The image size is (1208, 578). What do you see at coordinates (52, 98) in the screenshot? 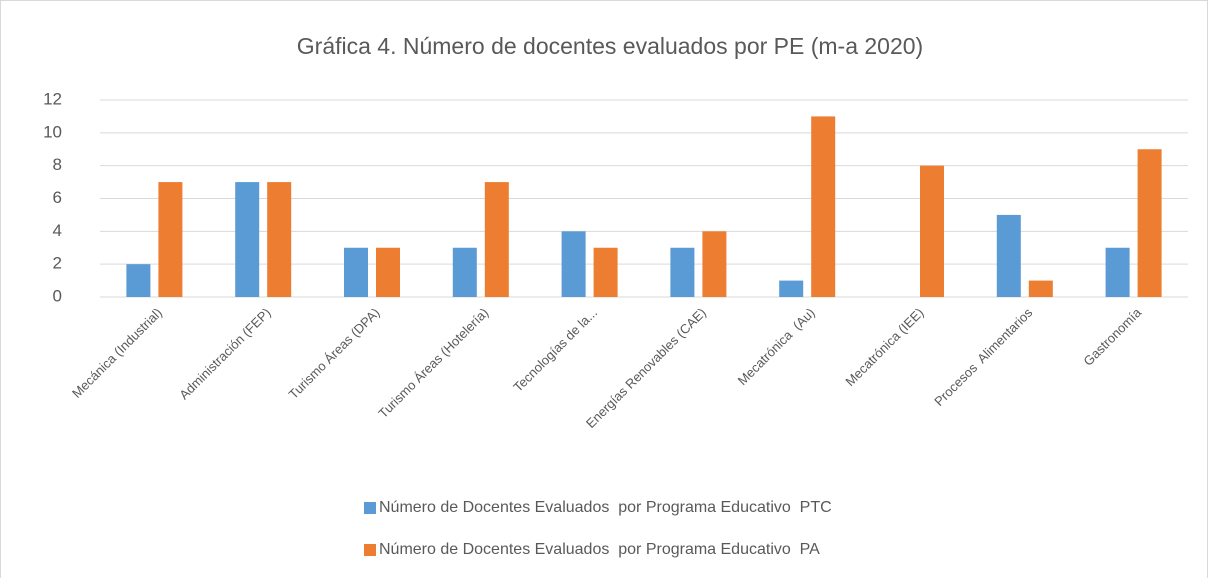
I see `y-tick-label: 12` at bounding box center [52, 98].